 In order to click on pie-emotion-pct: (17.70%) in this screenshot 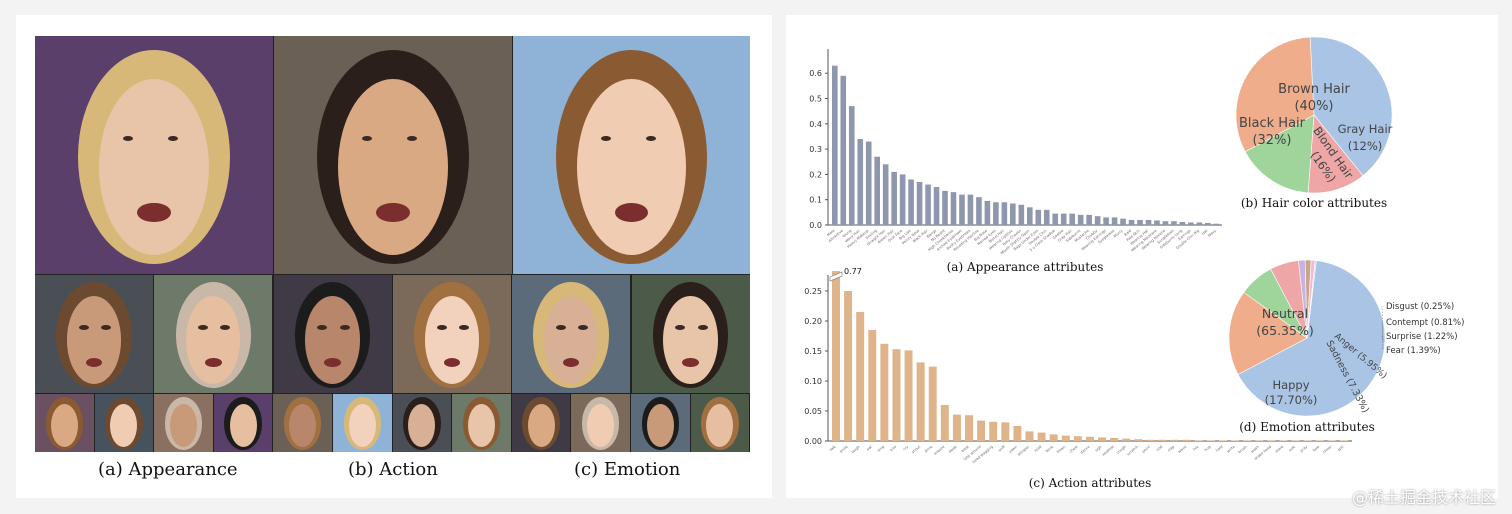, I will do `click(1291, 400)`.